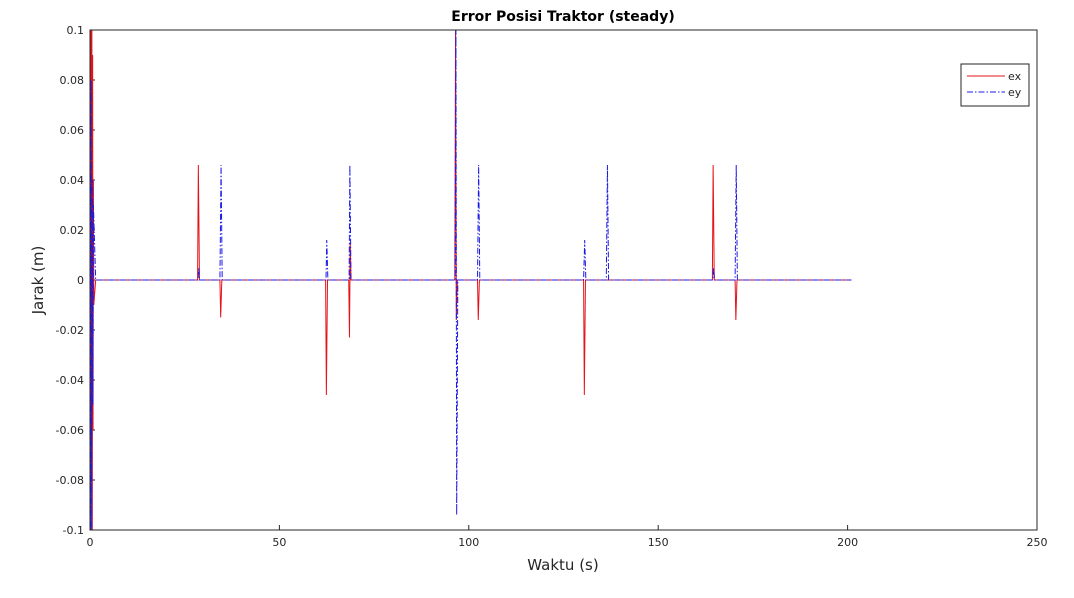 This screenshot has height=598, width=1074. What do you see at coordinates (468, 542) in the screenshot?
I see `x-tick-label: 100` at bounding box center [468, 542].